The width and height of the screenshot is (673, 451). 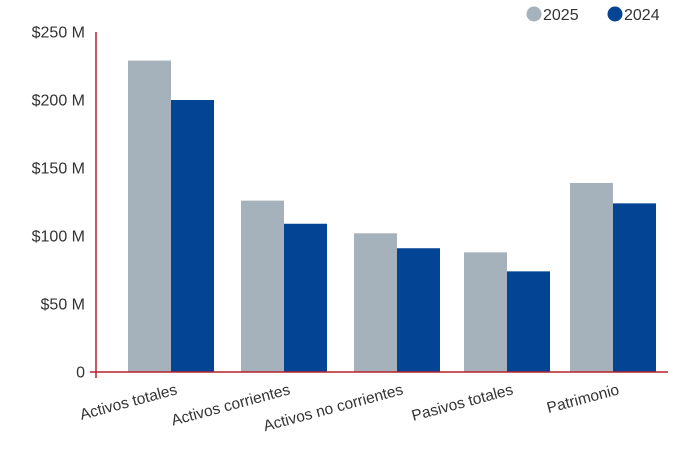 What do you see at coordinates (462, 402) in the screenshot?
I see `x-tick-label: Pasivos totales` at bounding box center [462, 402].